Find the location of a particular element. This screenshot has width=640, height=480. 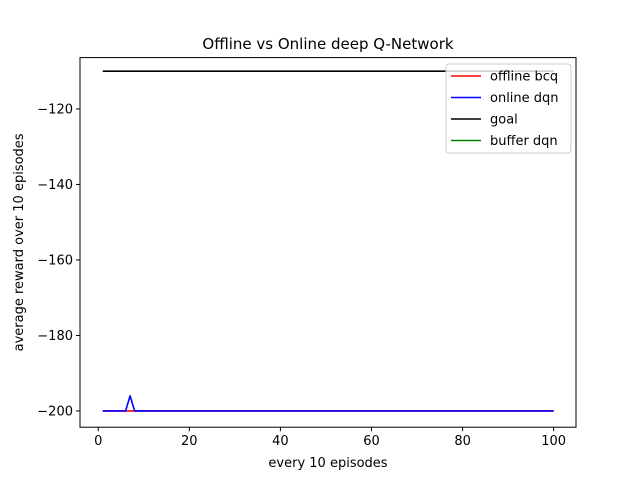

legend-box is located at coordinates (508, 108).